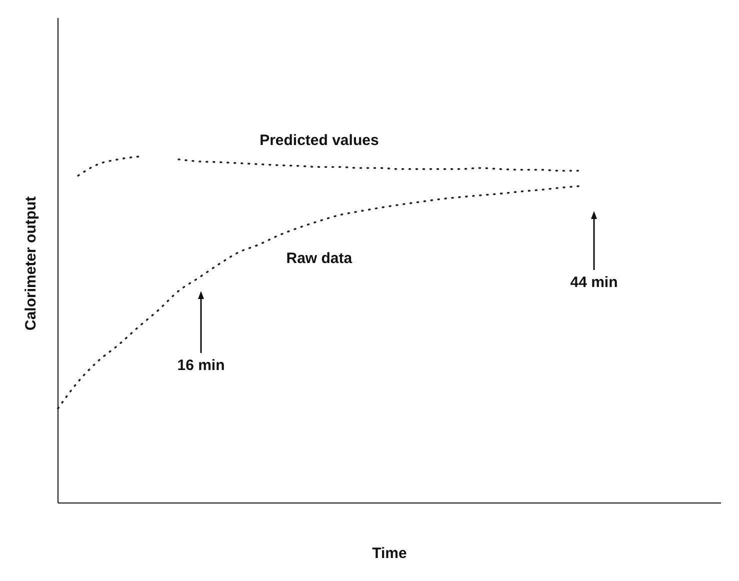 This screenshot has width=739, height=581. What do you see at coordinates (319, 140) in the screenshot?
I see `series-label: Predicted values` at bounding box center [319, 140].